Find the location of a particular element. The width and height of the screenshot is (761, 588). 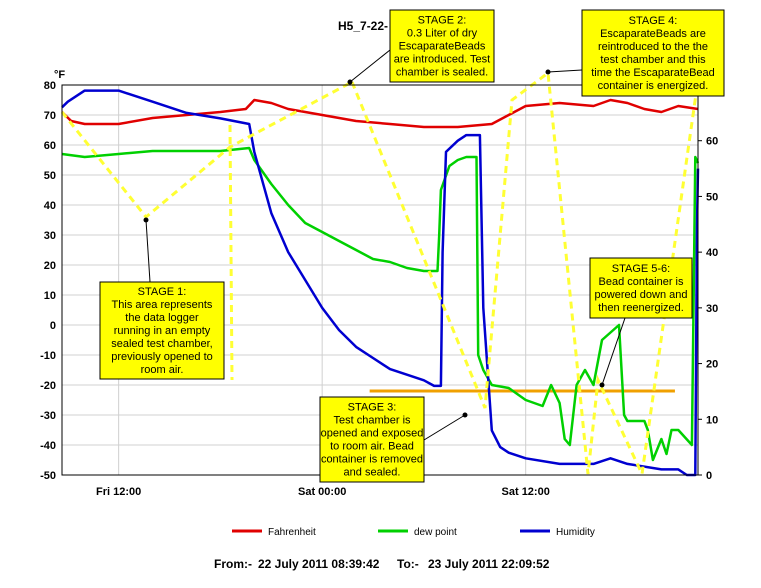

annotation-text-stage1: running in an empty is located at coordinates (162, 331).